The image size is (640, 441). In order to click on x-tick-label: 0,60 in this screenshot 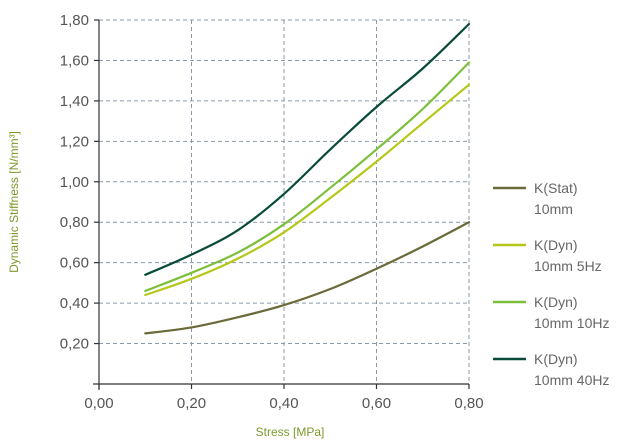, I will do `click(376, 403)`.